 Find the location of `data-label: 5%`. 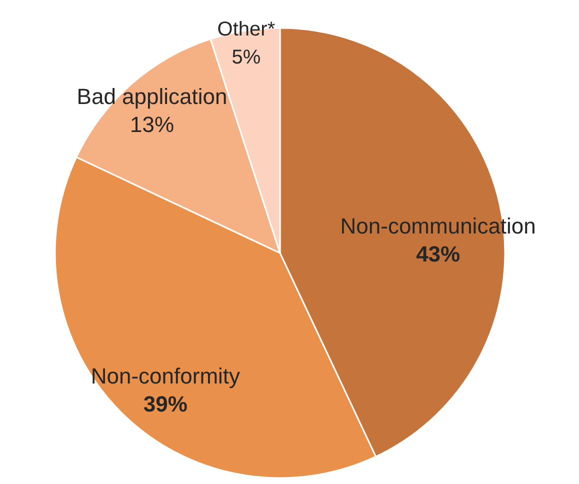

data-label: 5% is located at coordinates (246, 57).